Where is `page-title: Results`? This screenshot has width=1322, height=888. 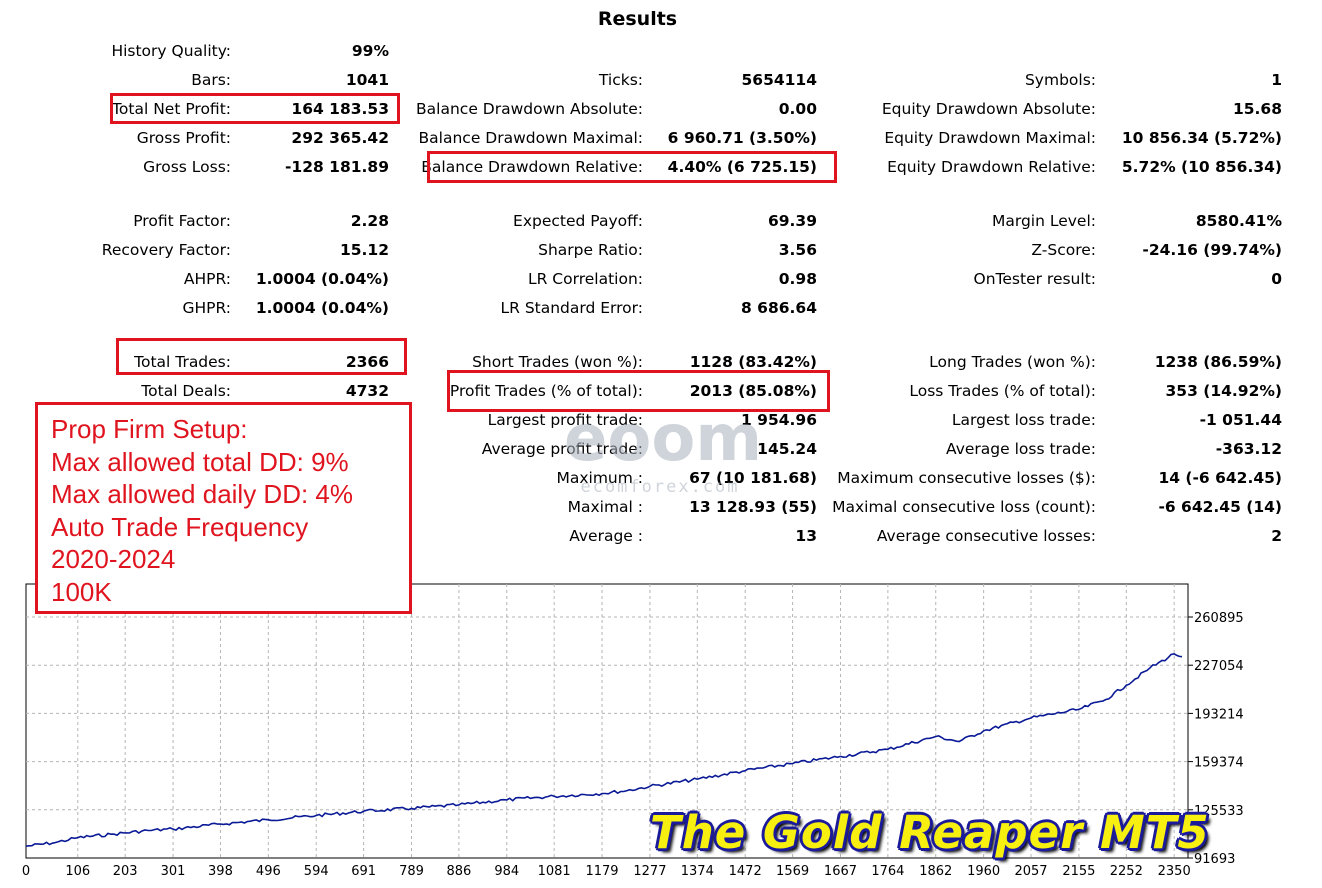 page-title: Results is located at coordinates (637, 19).